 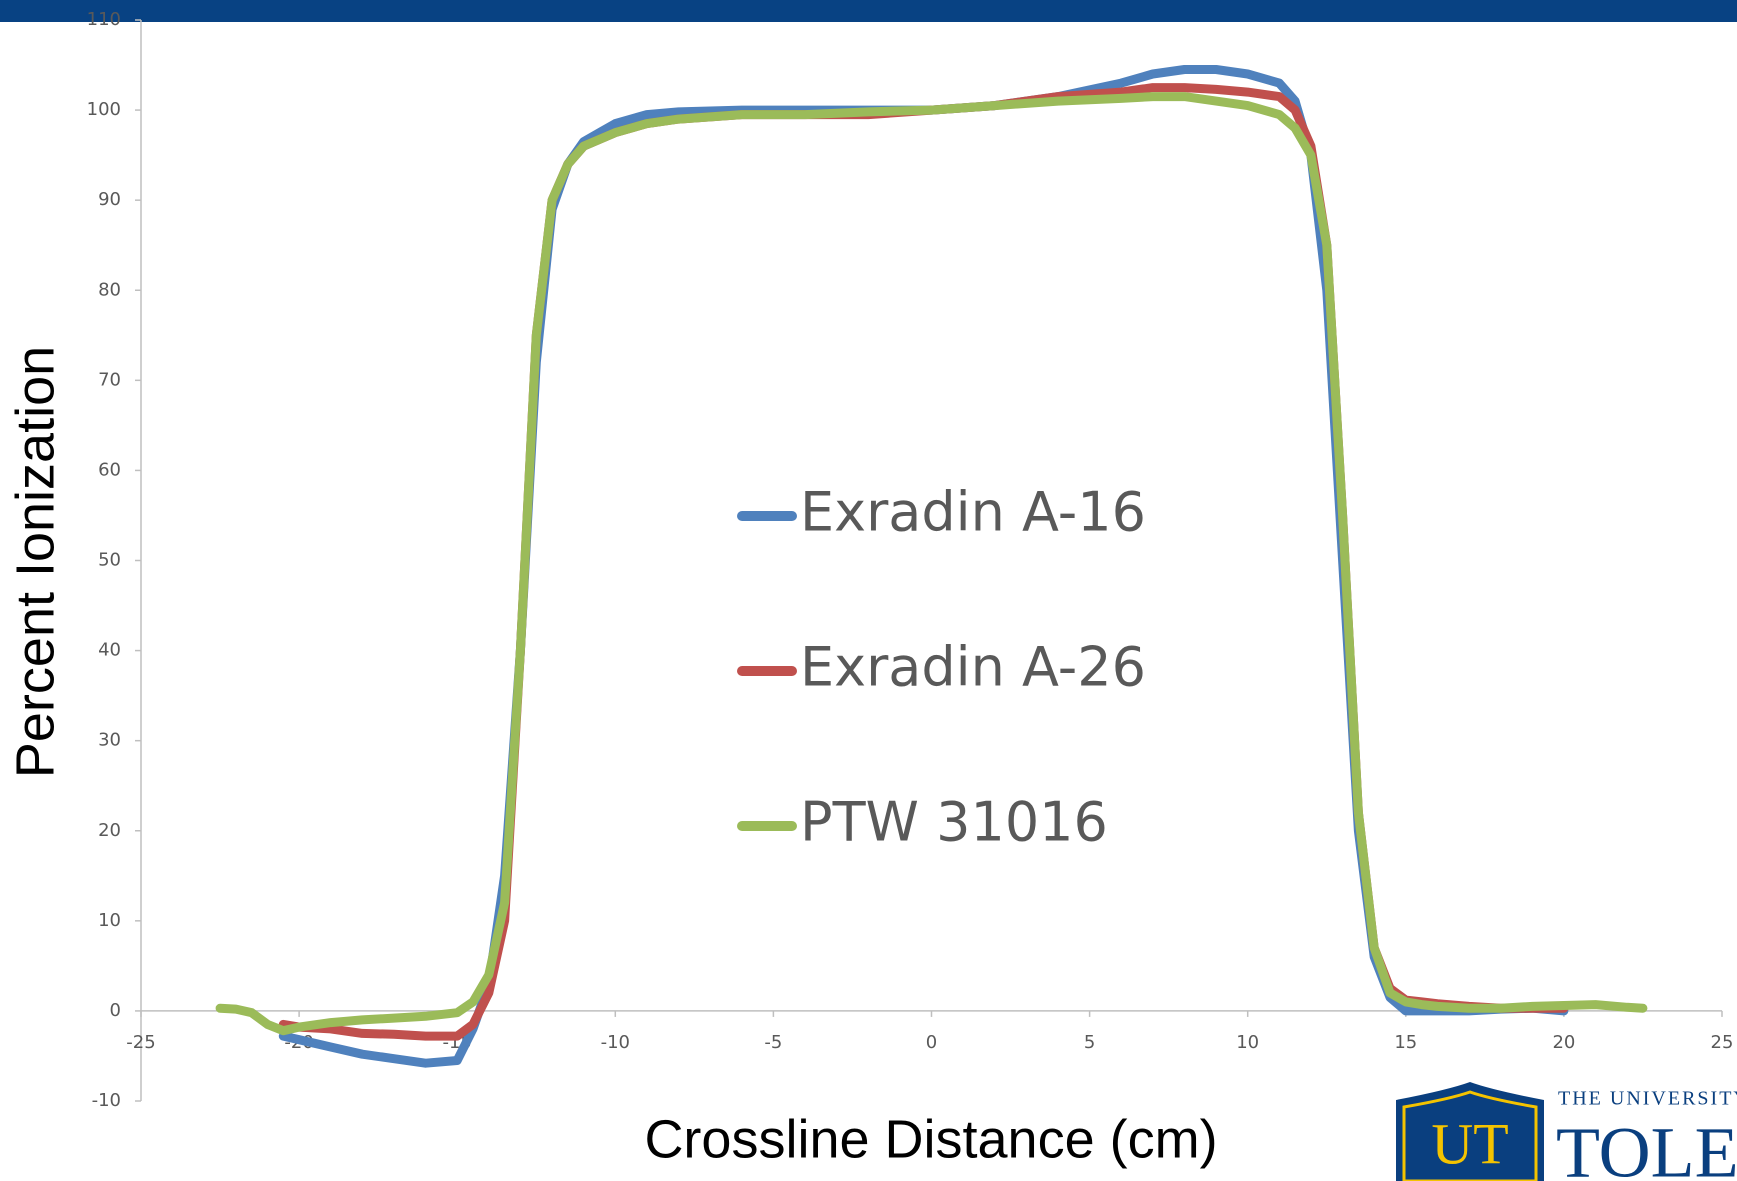 What do you see at coordinates (773, 1042) in the screenshot?
I see `x-tick-label: -5` at bounding box center [773, 1042].